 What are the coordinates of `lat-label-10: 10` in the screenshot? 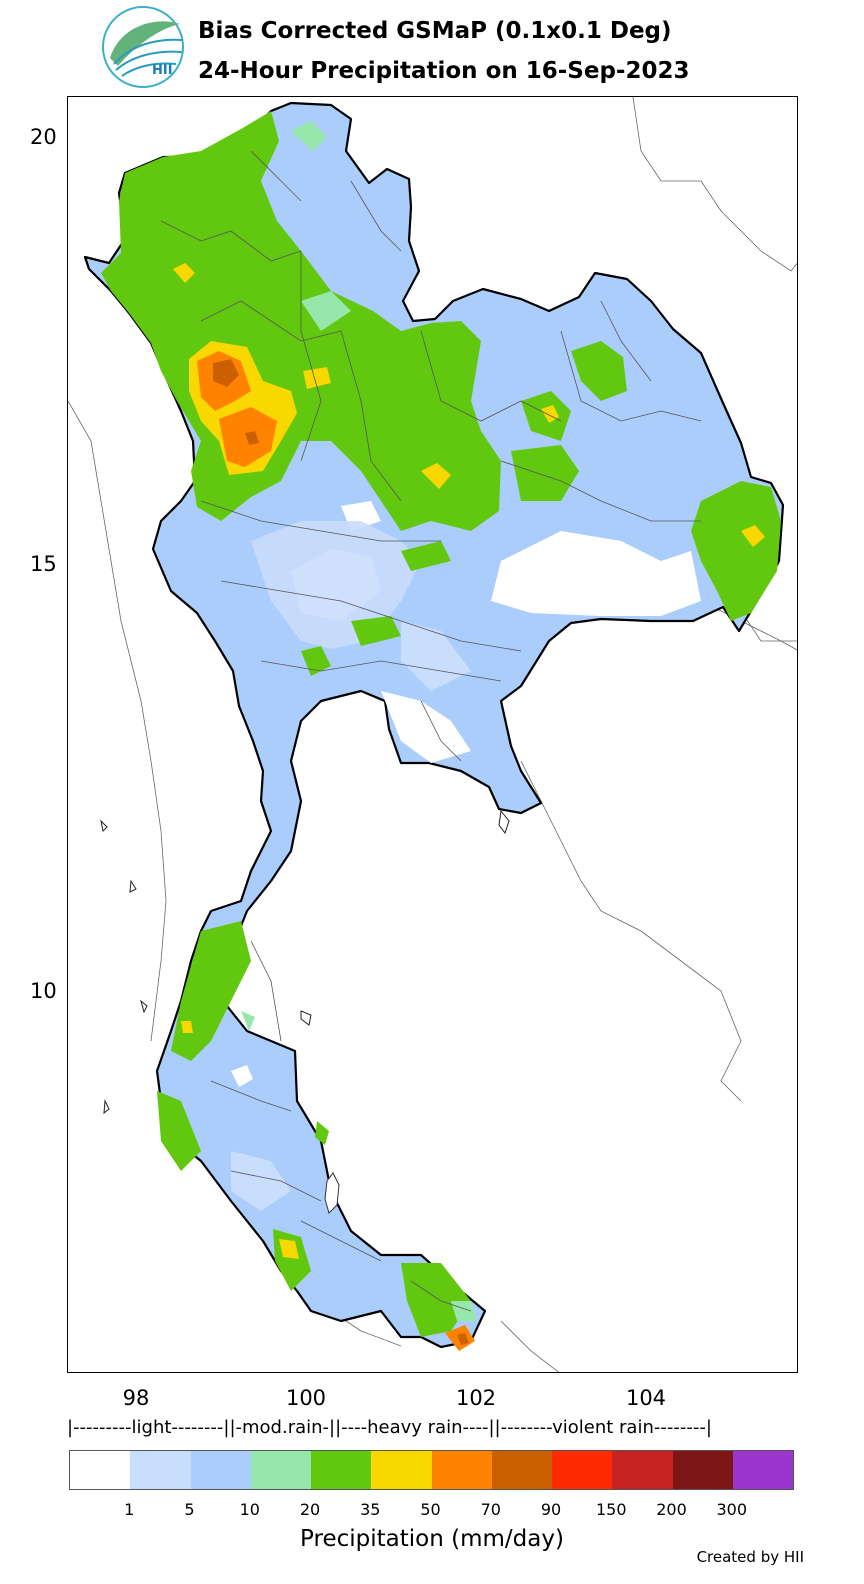 It's located at (43, 991).